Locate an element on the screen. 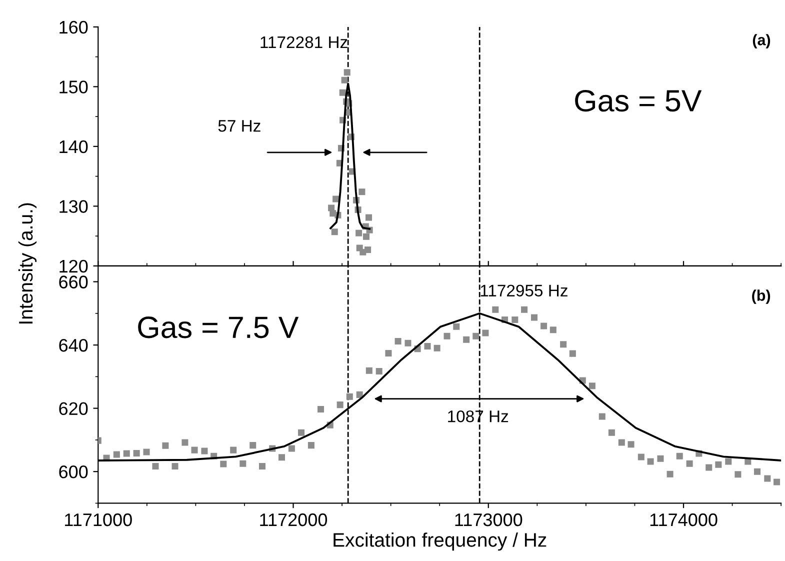  y-tick-label: 130 is located at coordinates (74, 206).